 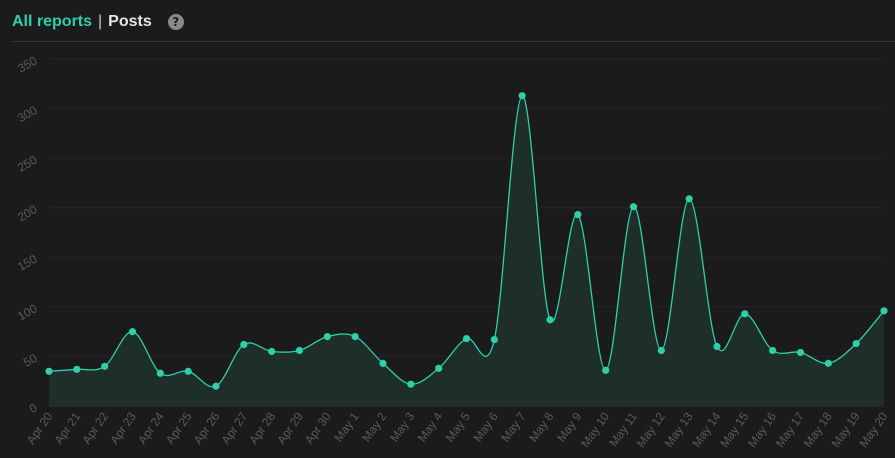 I want to click on x-tick-label: Apr 24, so click(x=151, y=427).